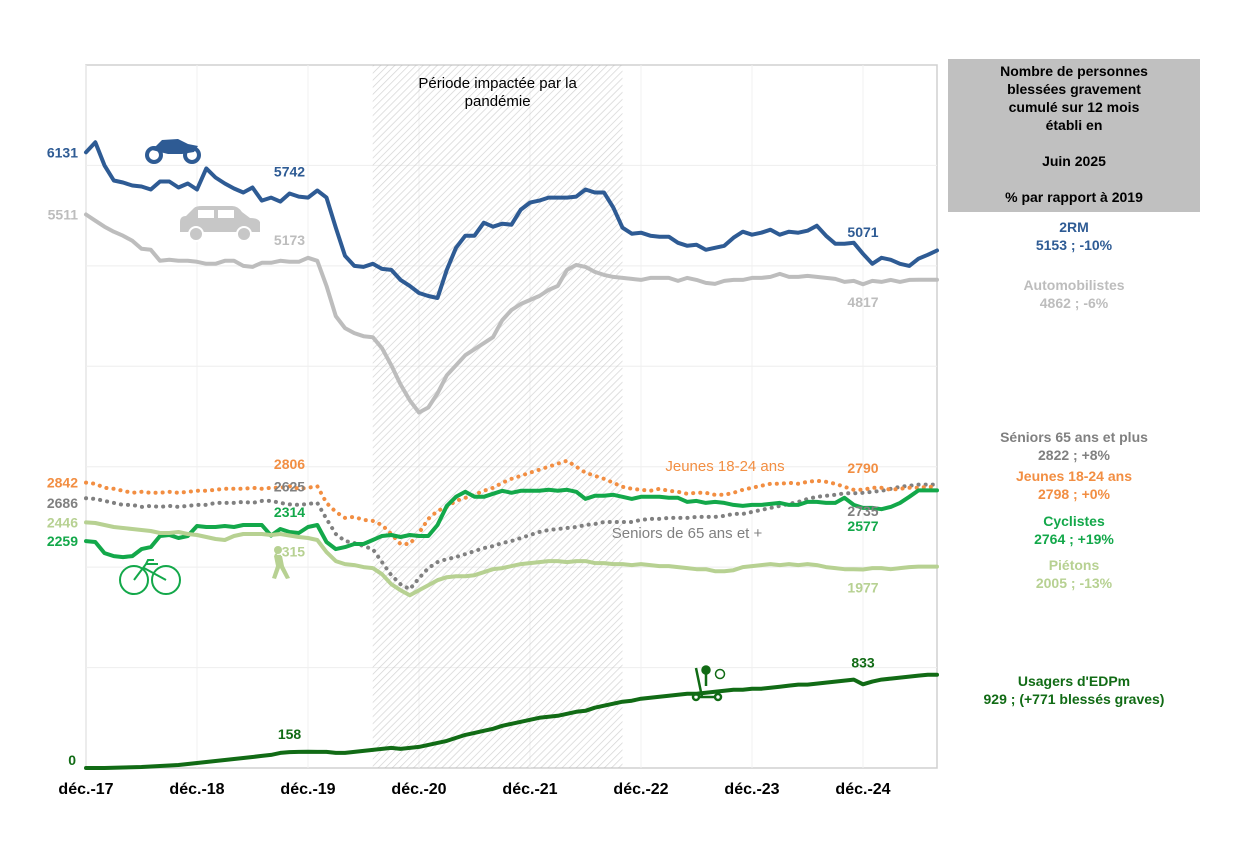 The image size is (1250, 850). I want to click on scooter-icon, so click(708, 683).